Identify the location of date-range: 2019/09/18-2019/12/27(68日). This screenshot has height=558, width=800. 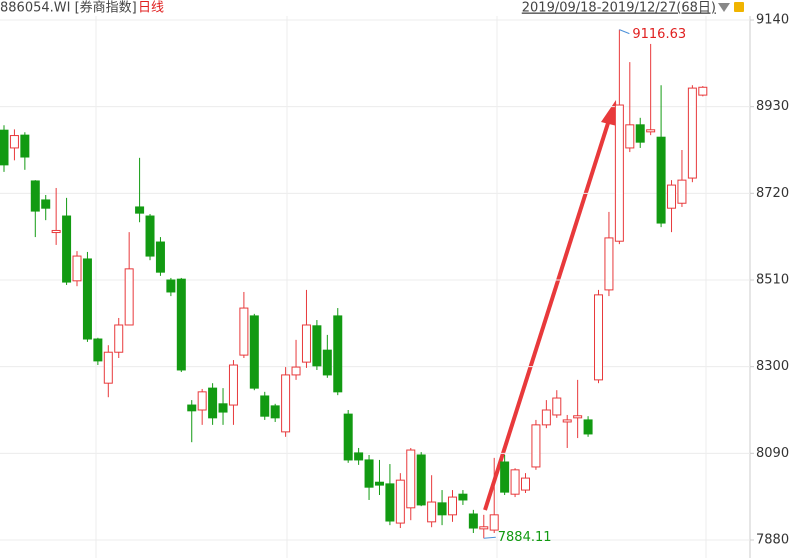
(619, 8).